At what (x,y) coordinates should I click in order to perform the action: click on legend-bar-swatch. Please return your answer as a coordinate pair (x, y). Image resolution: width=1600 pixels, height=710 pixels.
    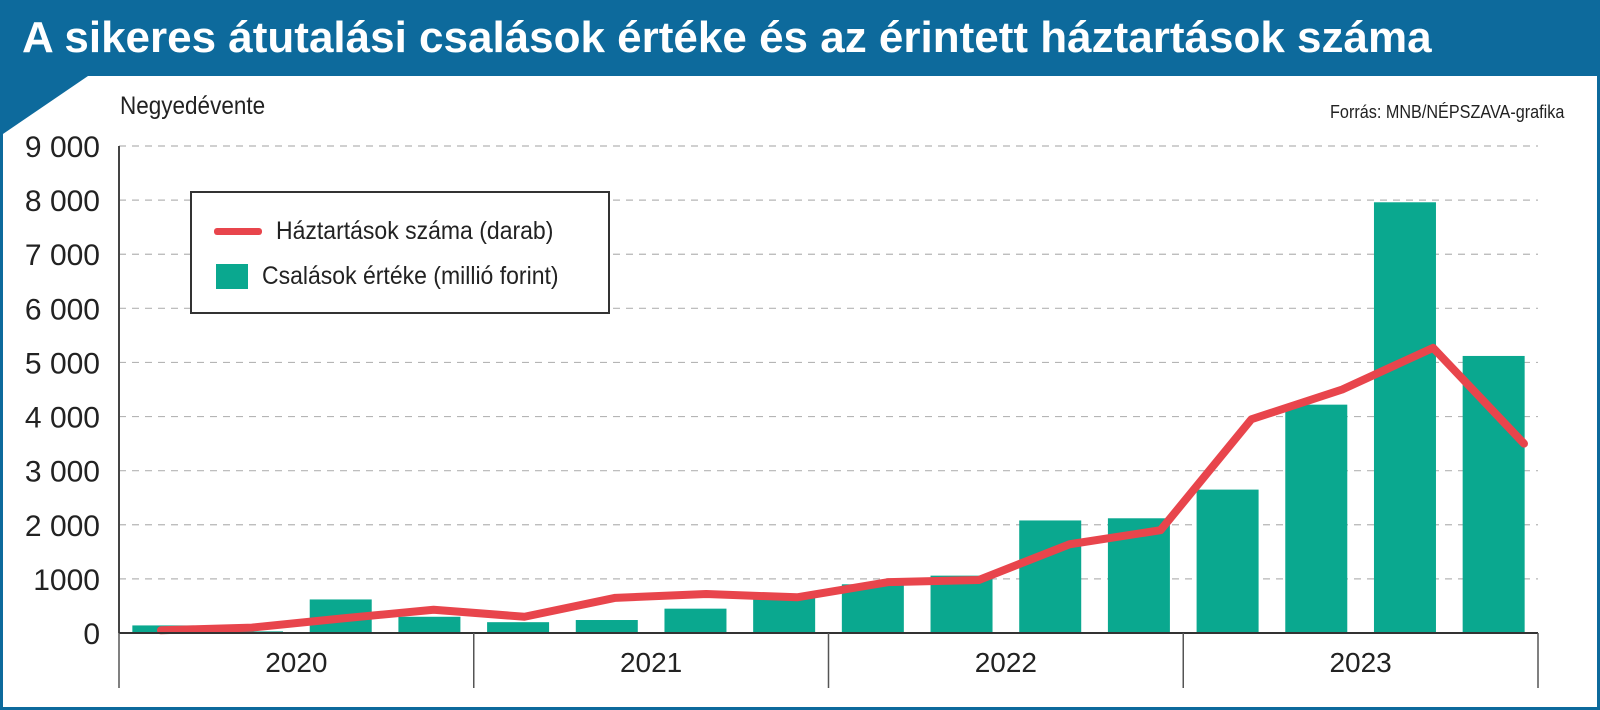
    Looking at the image, I should click on (232, 276).